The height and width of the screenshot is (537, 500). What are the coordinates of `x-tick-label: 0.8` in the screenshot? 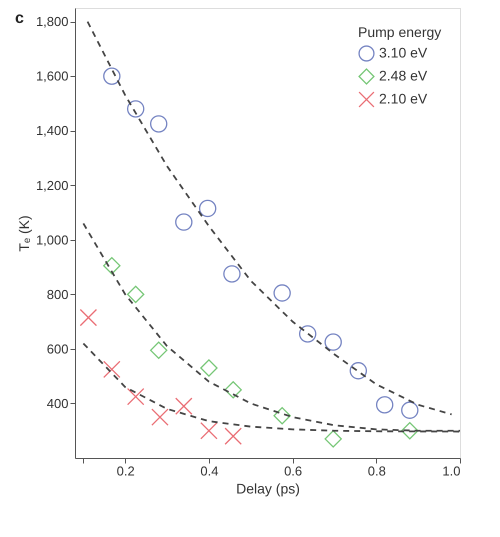 It's located at (377, 471).